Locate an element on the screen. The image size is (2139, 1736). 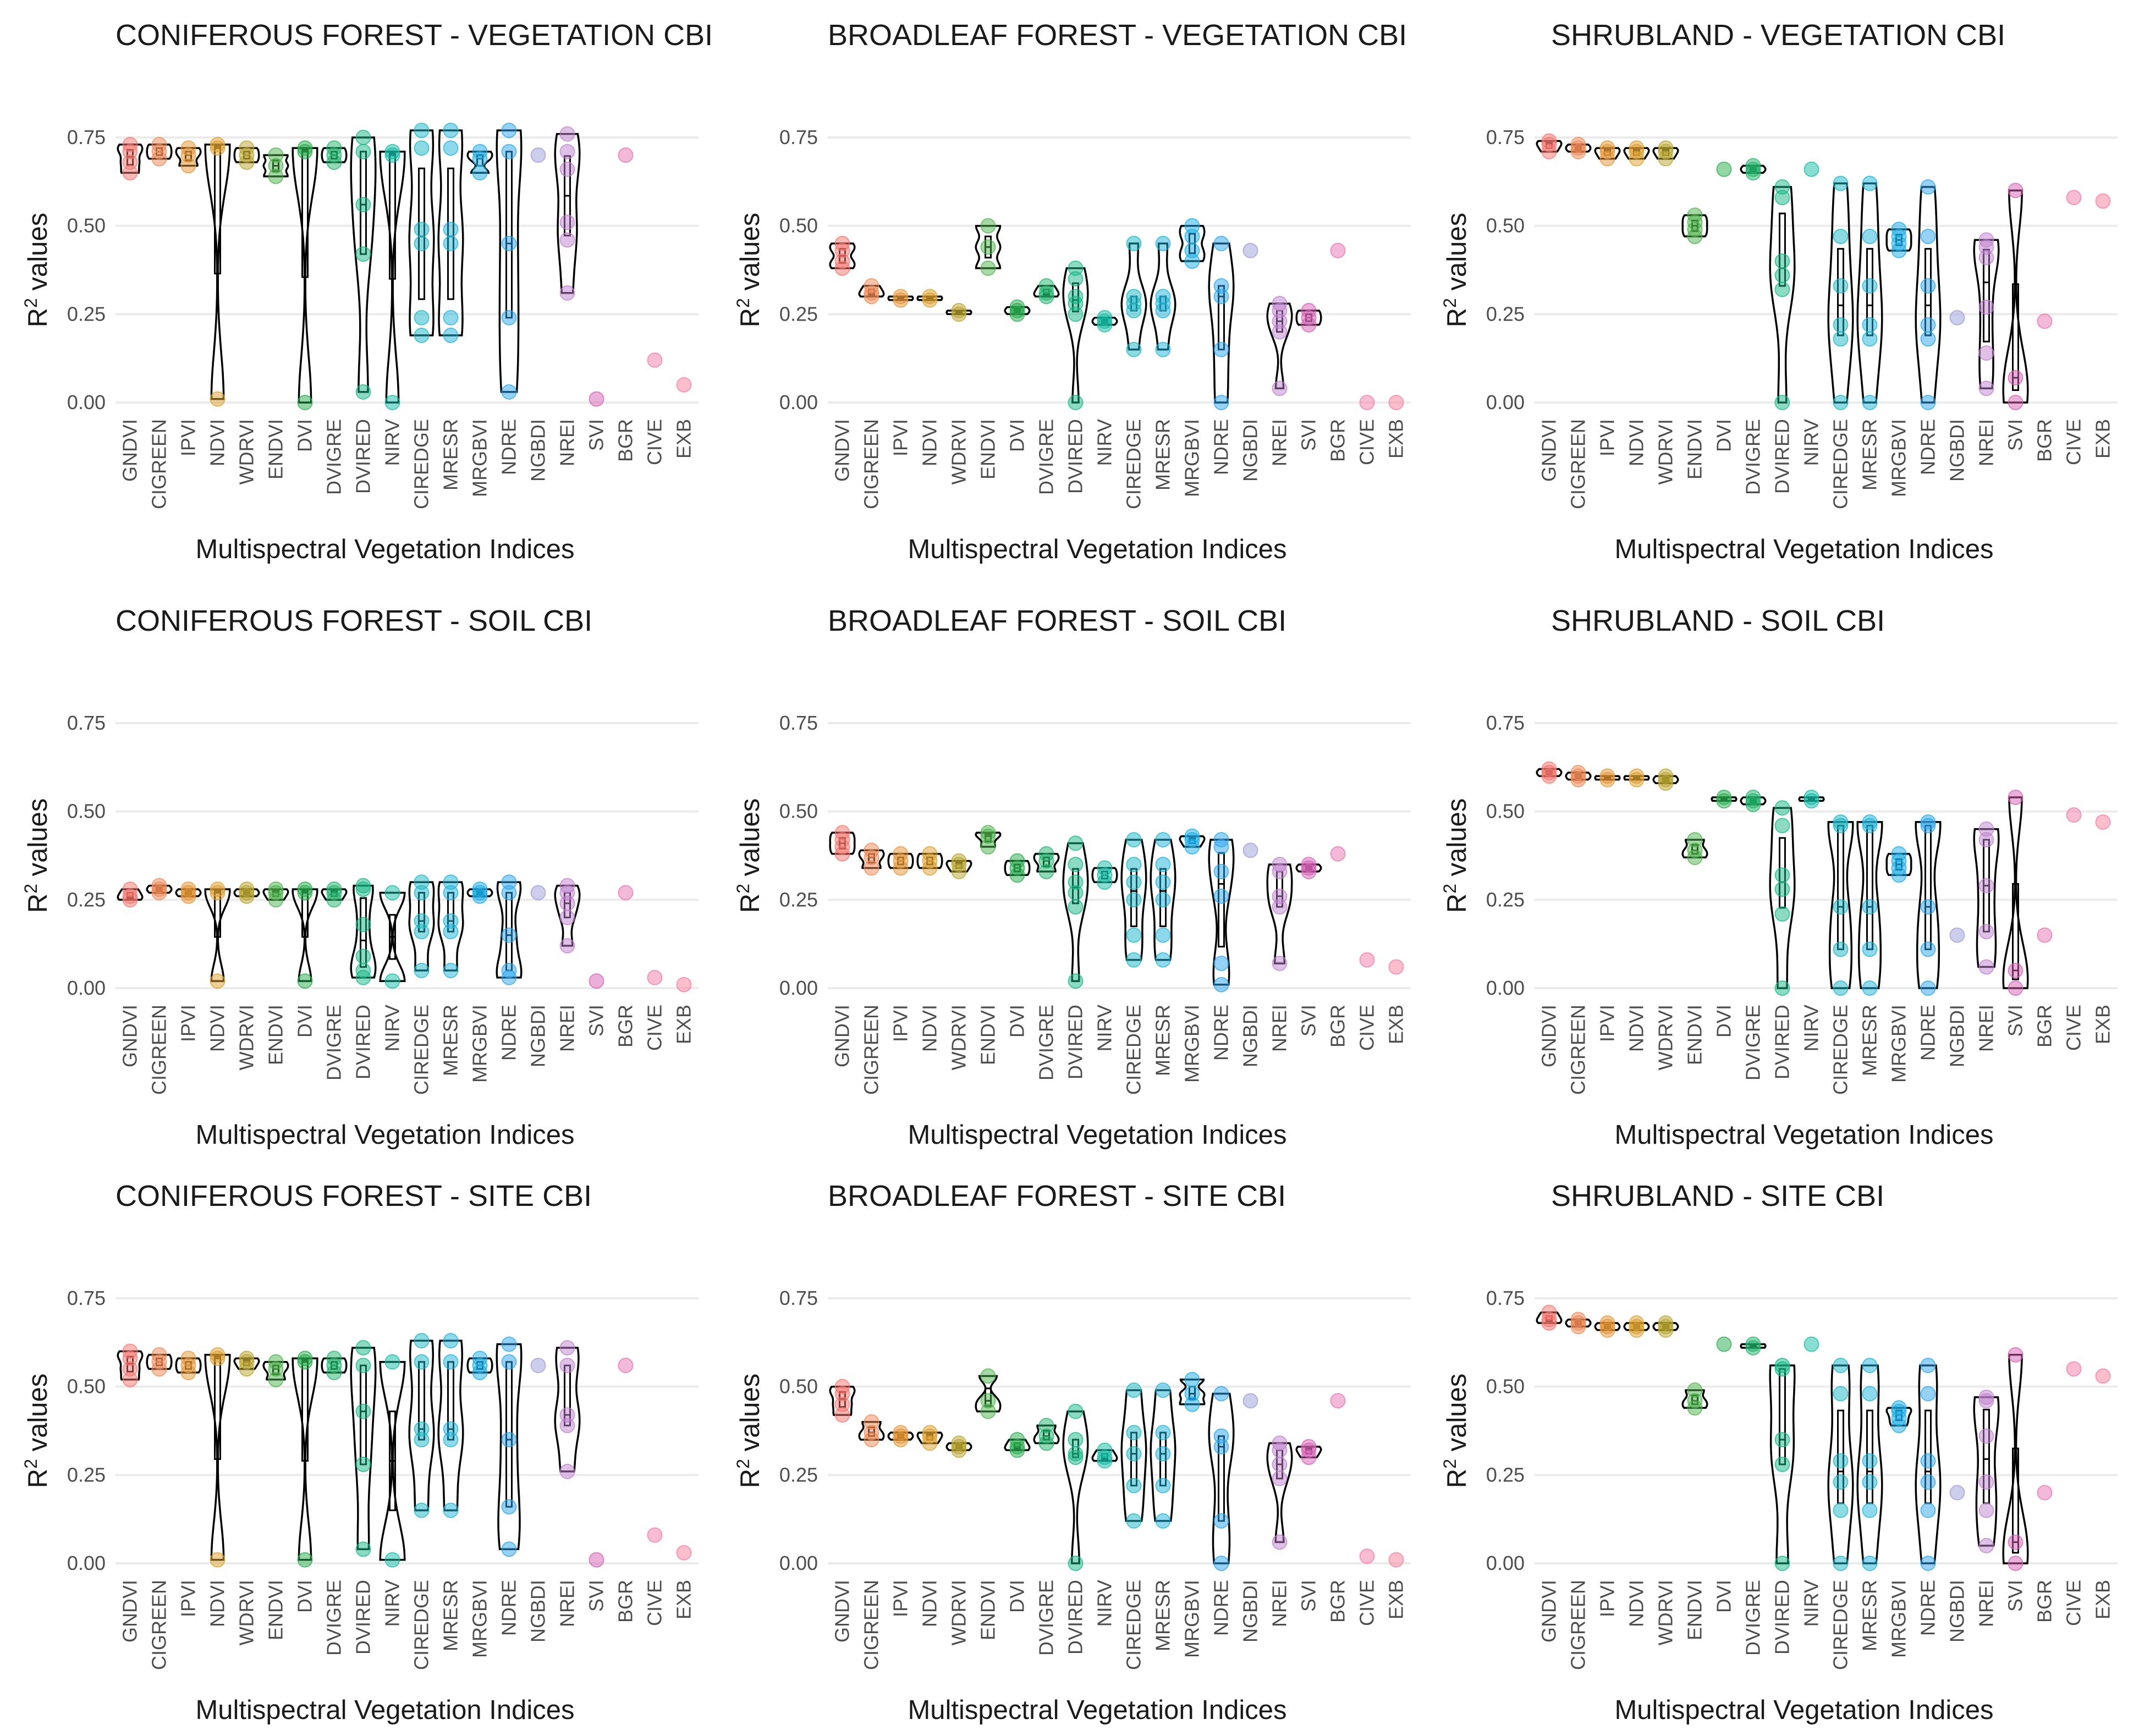
violin-ndvi is located at coordinates (217, 935).